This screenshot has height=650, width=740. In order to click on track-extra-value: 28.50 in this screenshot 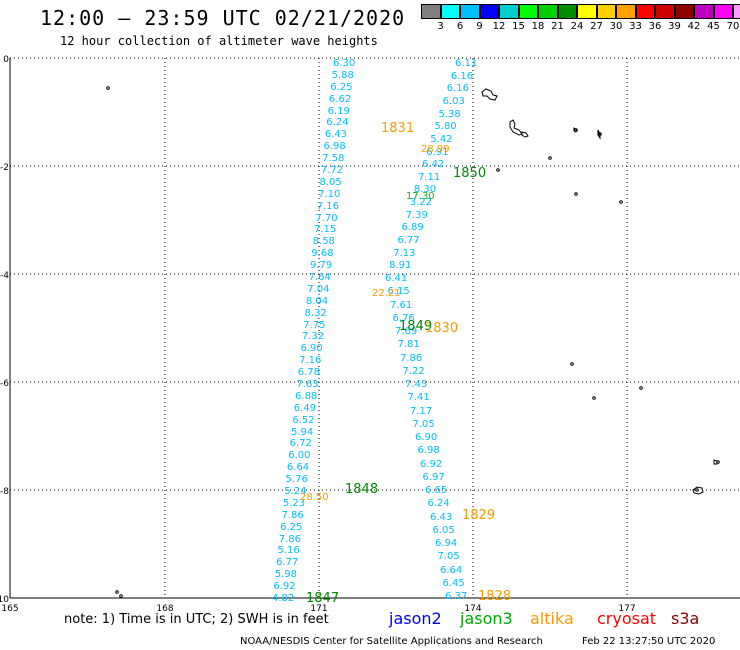, I will do `click(314, 497)`.